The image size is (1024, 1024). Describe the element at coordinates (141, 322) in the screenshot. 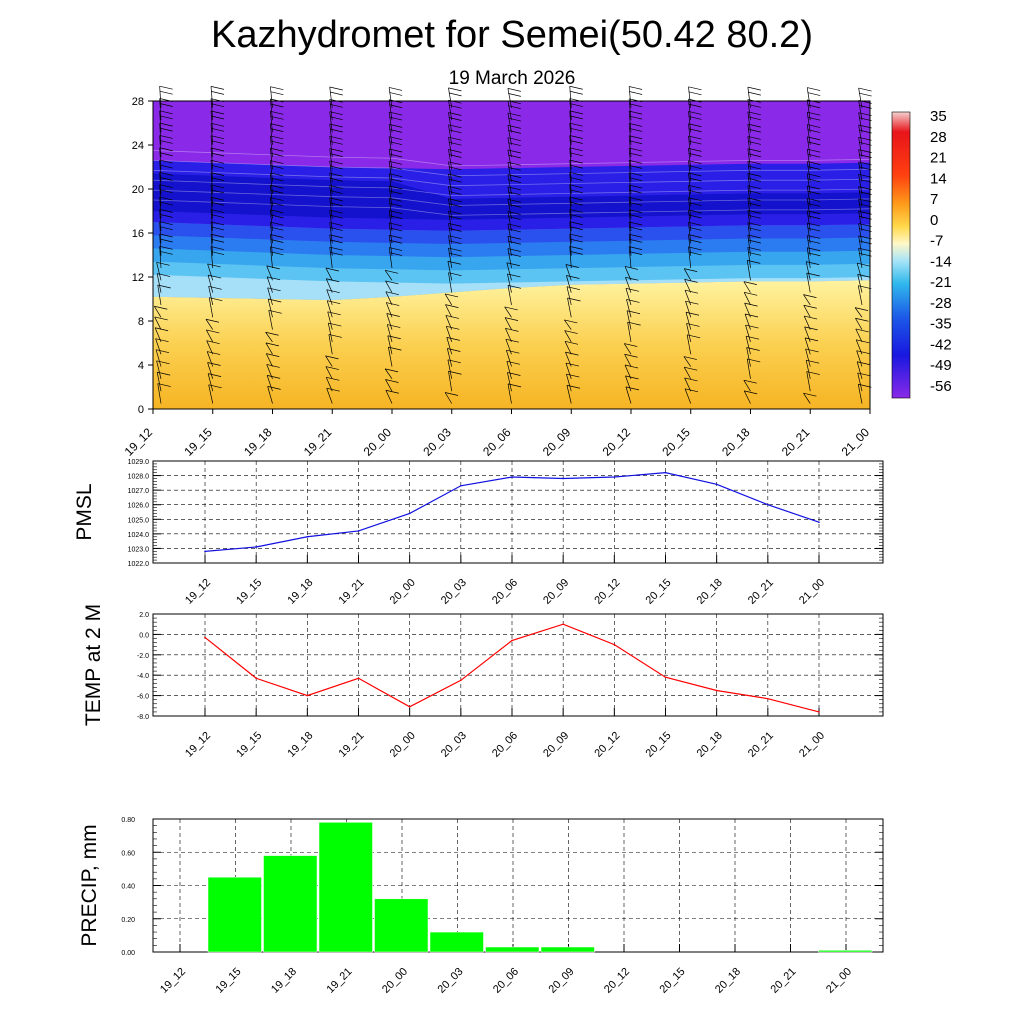

I see `y-tick-label: 8` at that location.